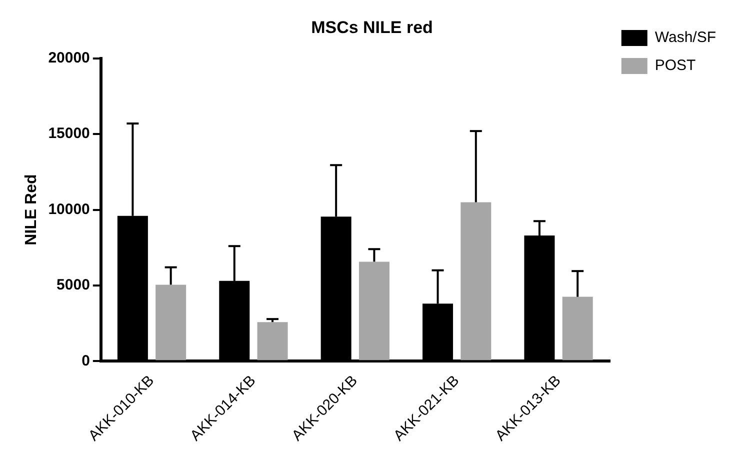  Describe the element at coordinates (372, 27) in the screenshot. I see `chart-title: MSCs NILE red` at that location.